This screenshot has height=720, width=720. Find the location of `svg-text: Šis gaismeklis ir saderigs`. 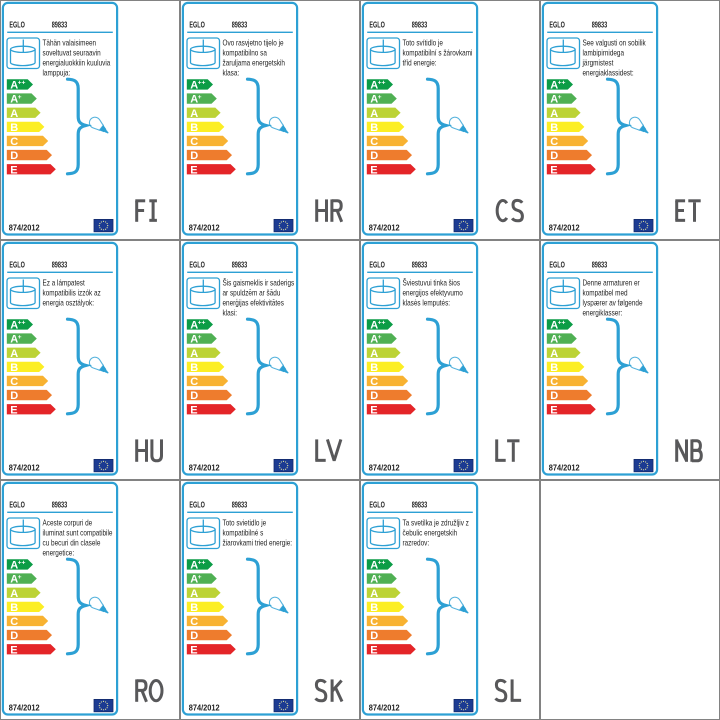

svg-text: Šis gaismeklis ir saderigs is located at coordinates (259, 283).